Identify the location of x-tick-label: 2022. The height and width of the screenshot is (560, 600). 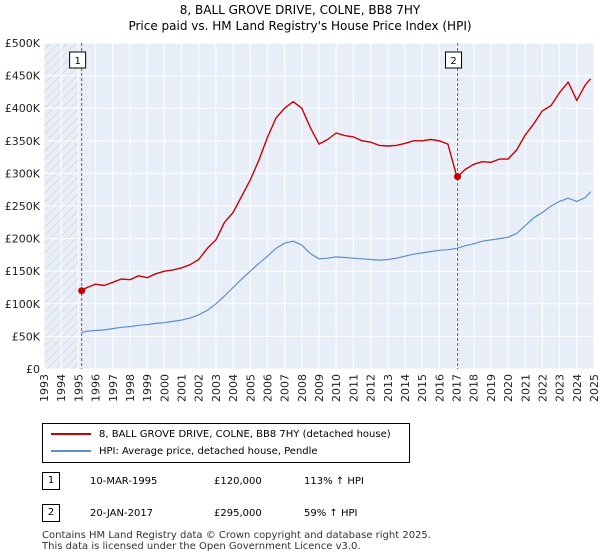
(542, 388).